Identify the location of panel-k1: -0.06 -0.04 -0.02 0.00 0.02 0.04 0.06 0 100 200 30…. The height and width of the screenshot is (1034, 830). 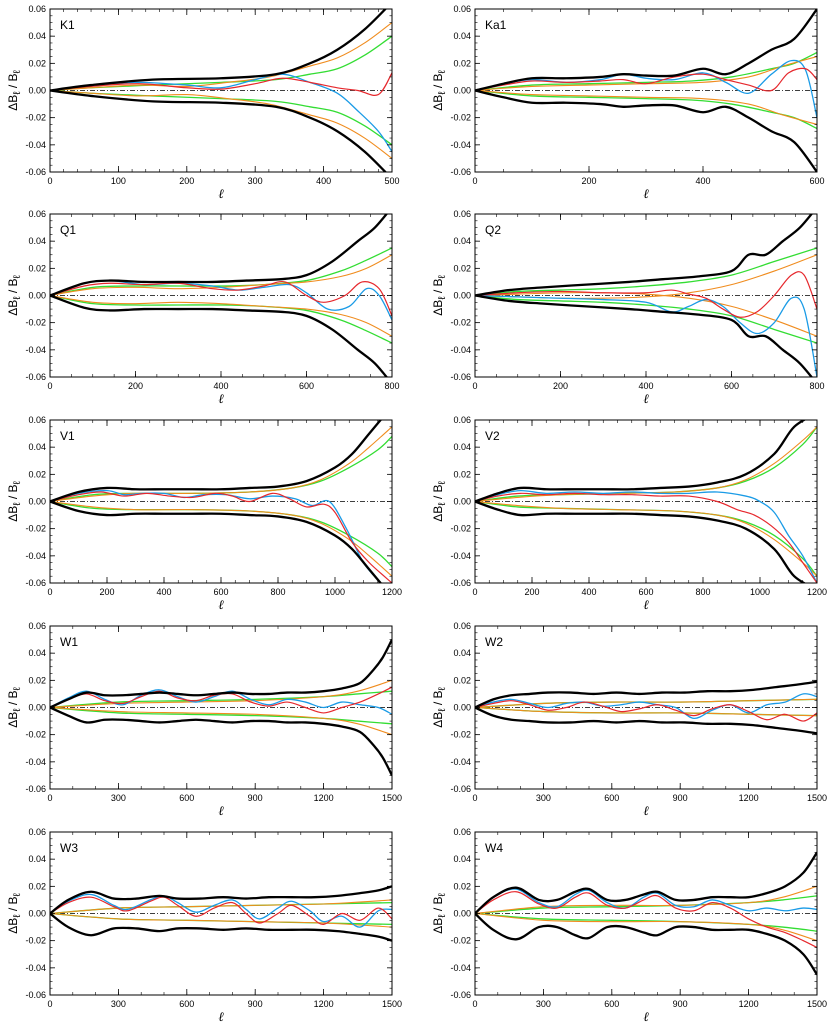
(203, 102).